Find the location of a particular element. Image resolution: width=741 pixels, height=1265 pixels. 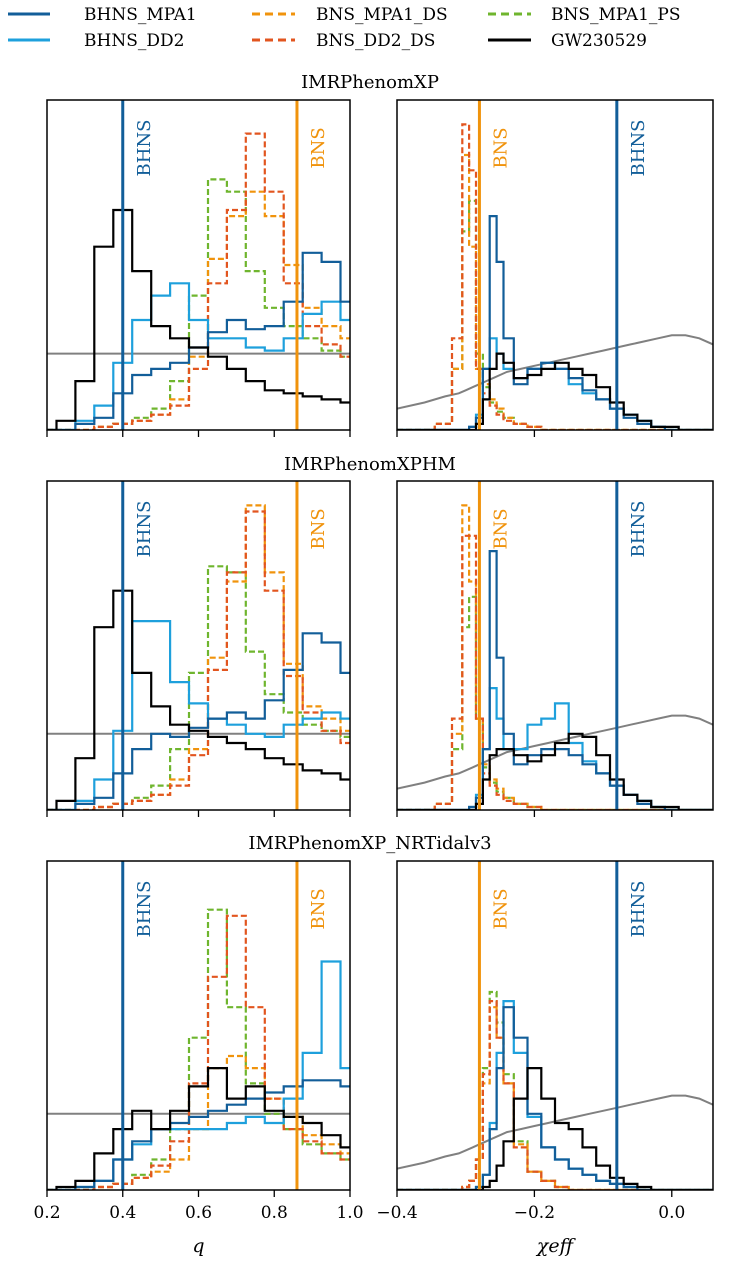

x-tick-label: 0.0 is located at coordinates (671, 1213).